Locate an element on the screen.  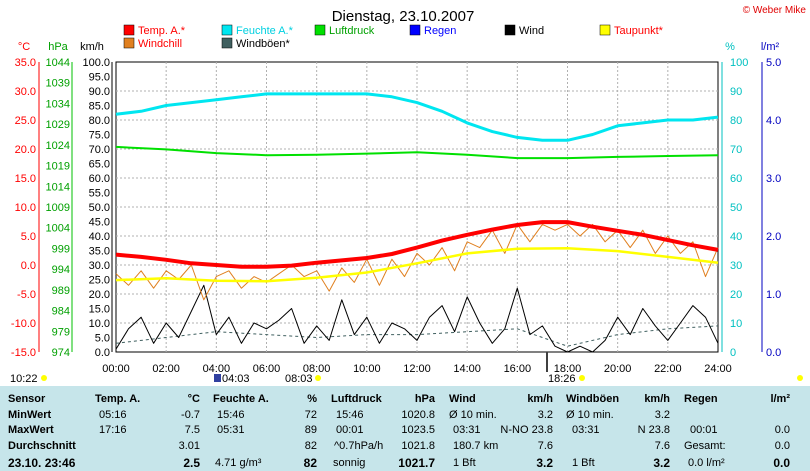
rain-total-value: 0.0 is located at coordinates (782, 446).